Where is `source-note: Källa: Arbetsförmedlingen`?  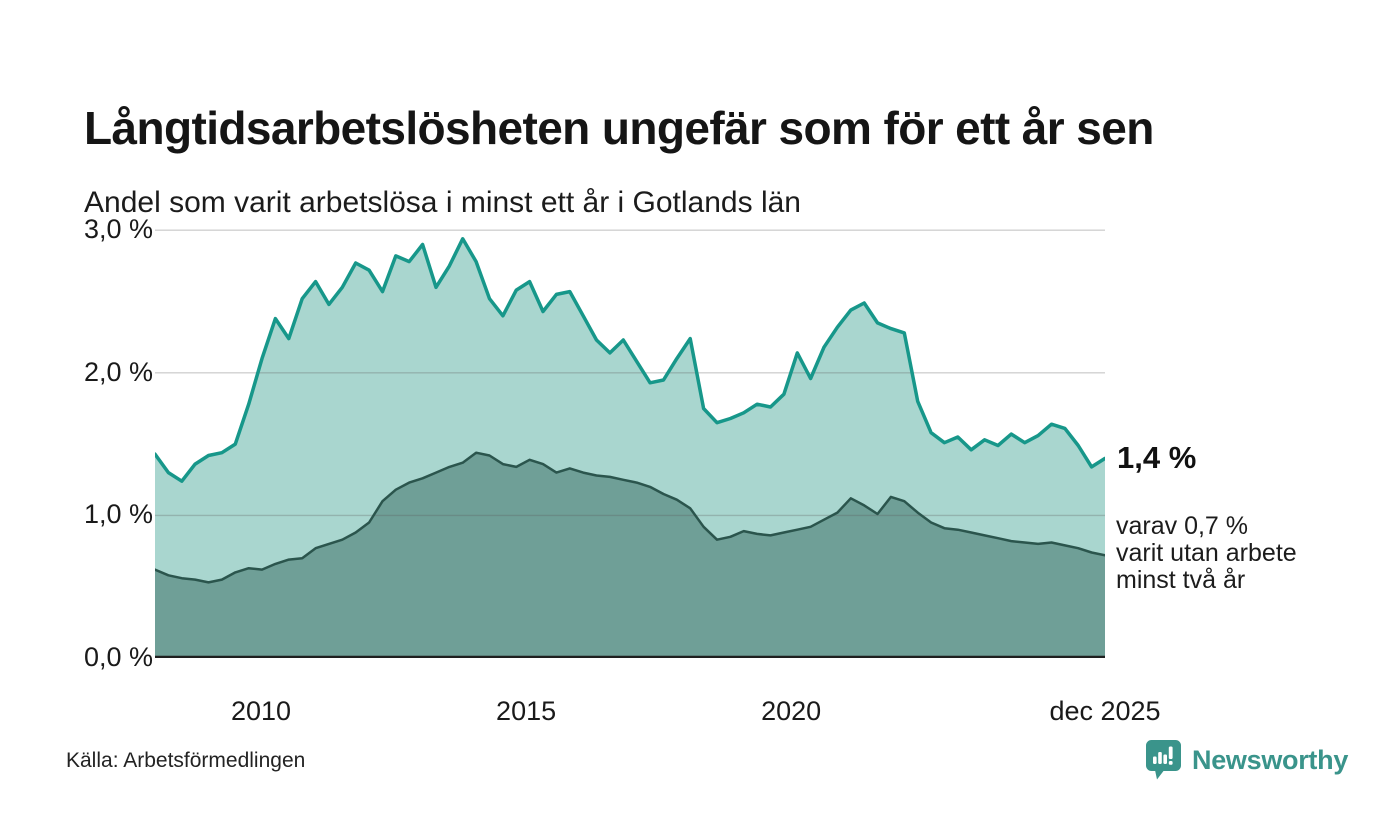 source-note: Källa: Arbetsförmedlingen is located at coordinates (186, 760).